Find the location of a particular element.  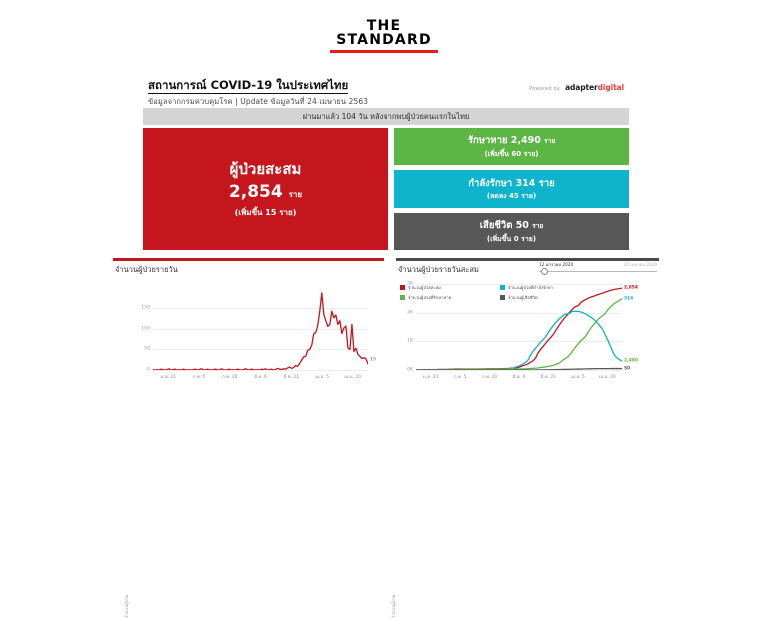

chart-daily-accent-bar is located at coordinates (248, 259).